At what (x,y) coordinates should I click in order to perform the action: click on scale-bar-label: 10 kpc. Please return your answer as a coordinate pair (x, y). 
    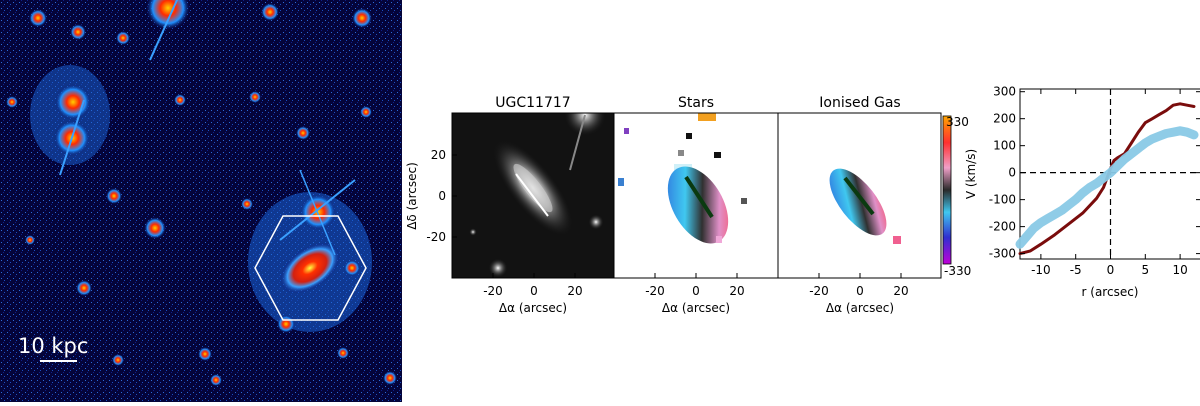
    Looking at the image, I should click on (53, 346).